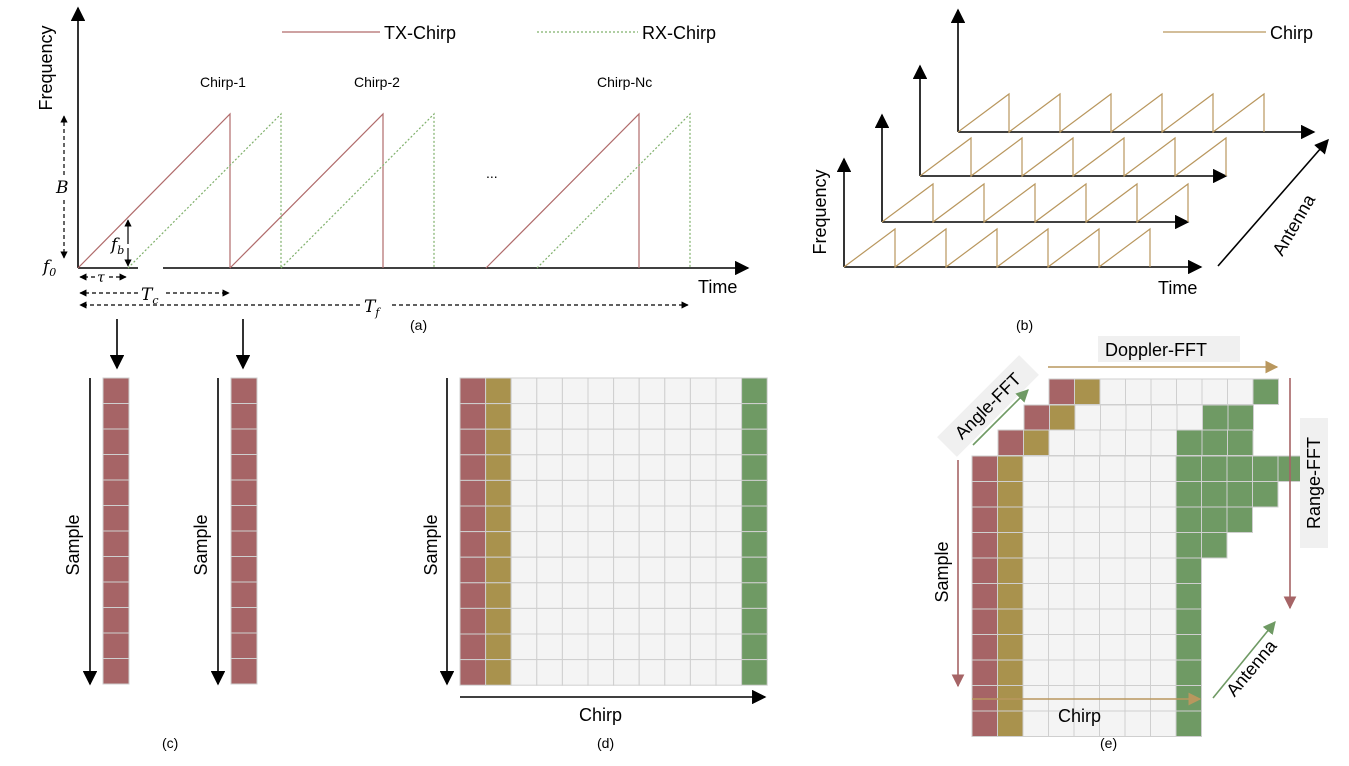 The image size is (1349, 766). I want to click on angle-label-bg, so click(988, 406).